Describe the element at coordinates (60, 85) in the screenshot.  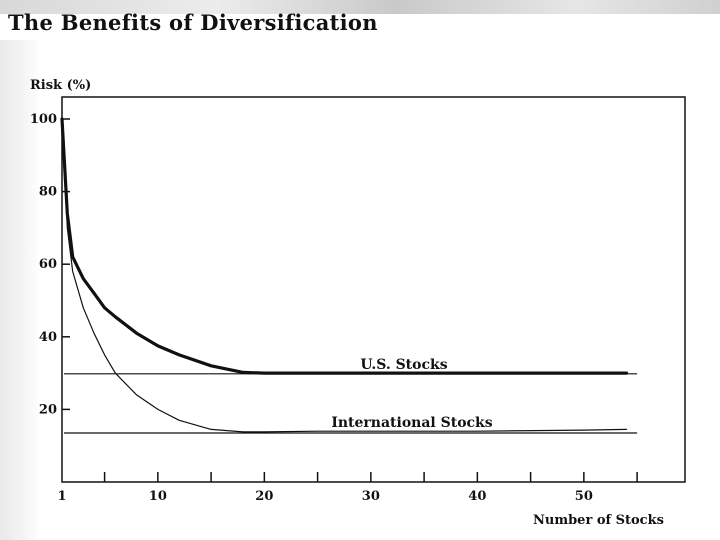
I see `y-axis-title: Risk (%)` at that location.